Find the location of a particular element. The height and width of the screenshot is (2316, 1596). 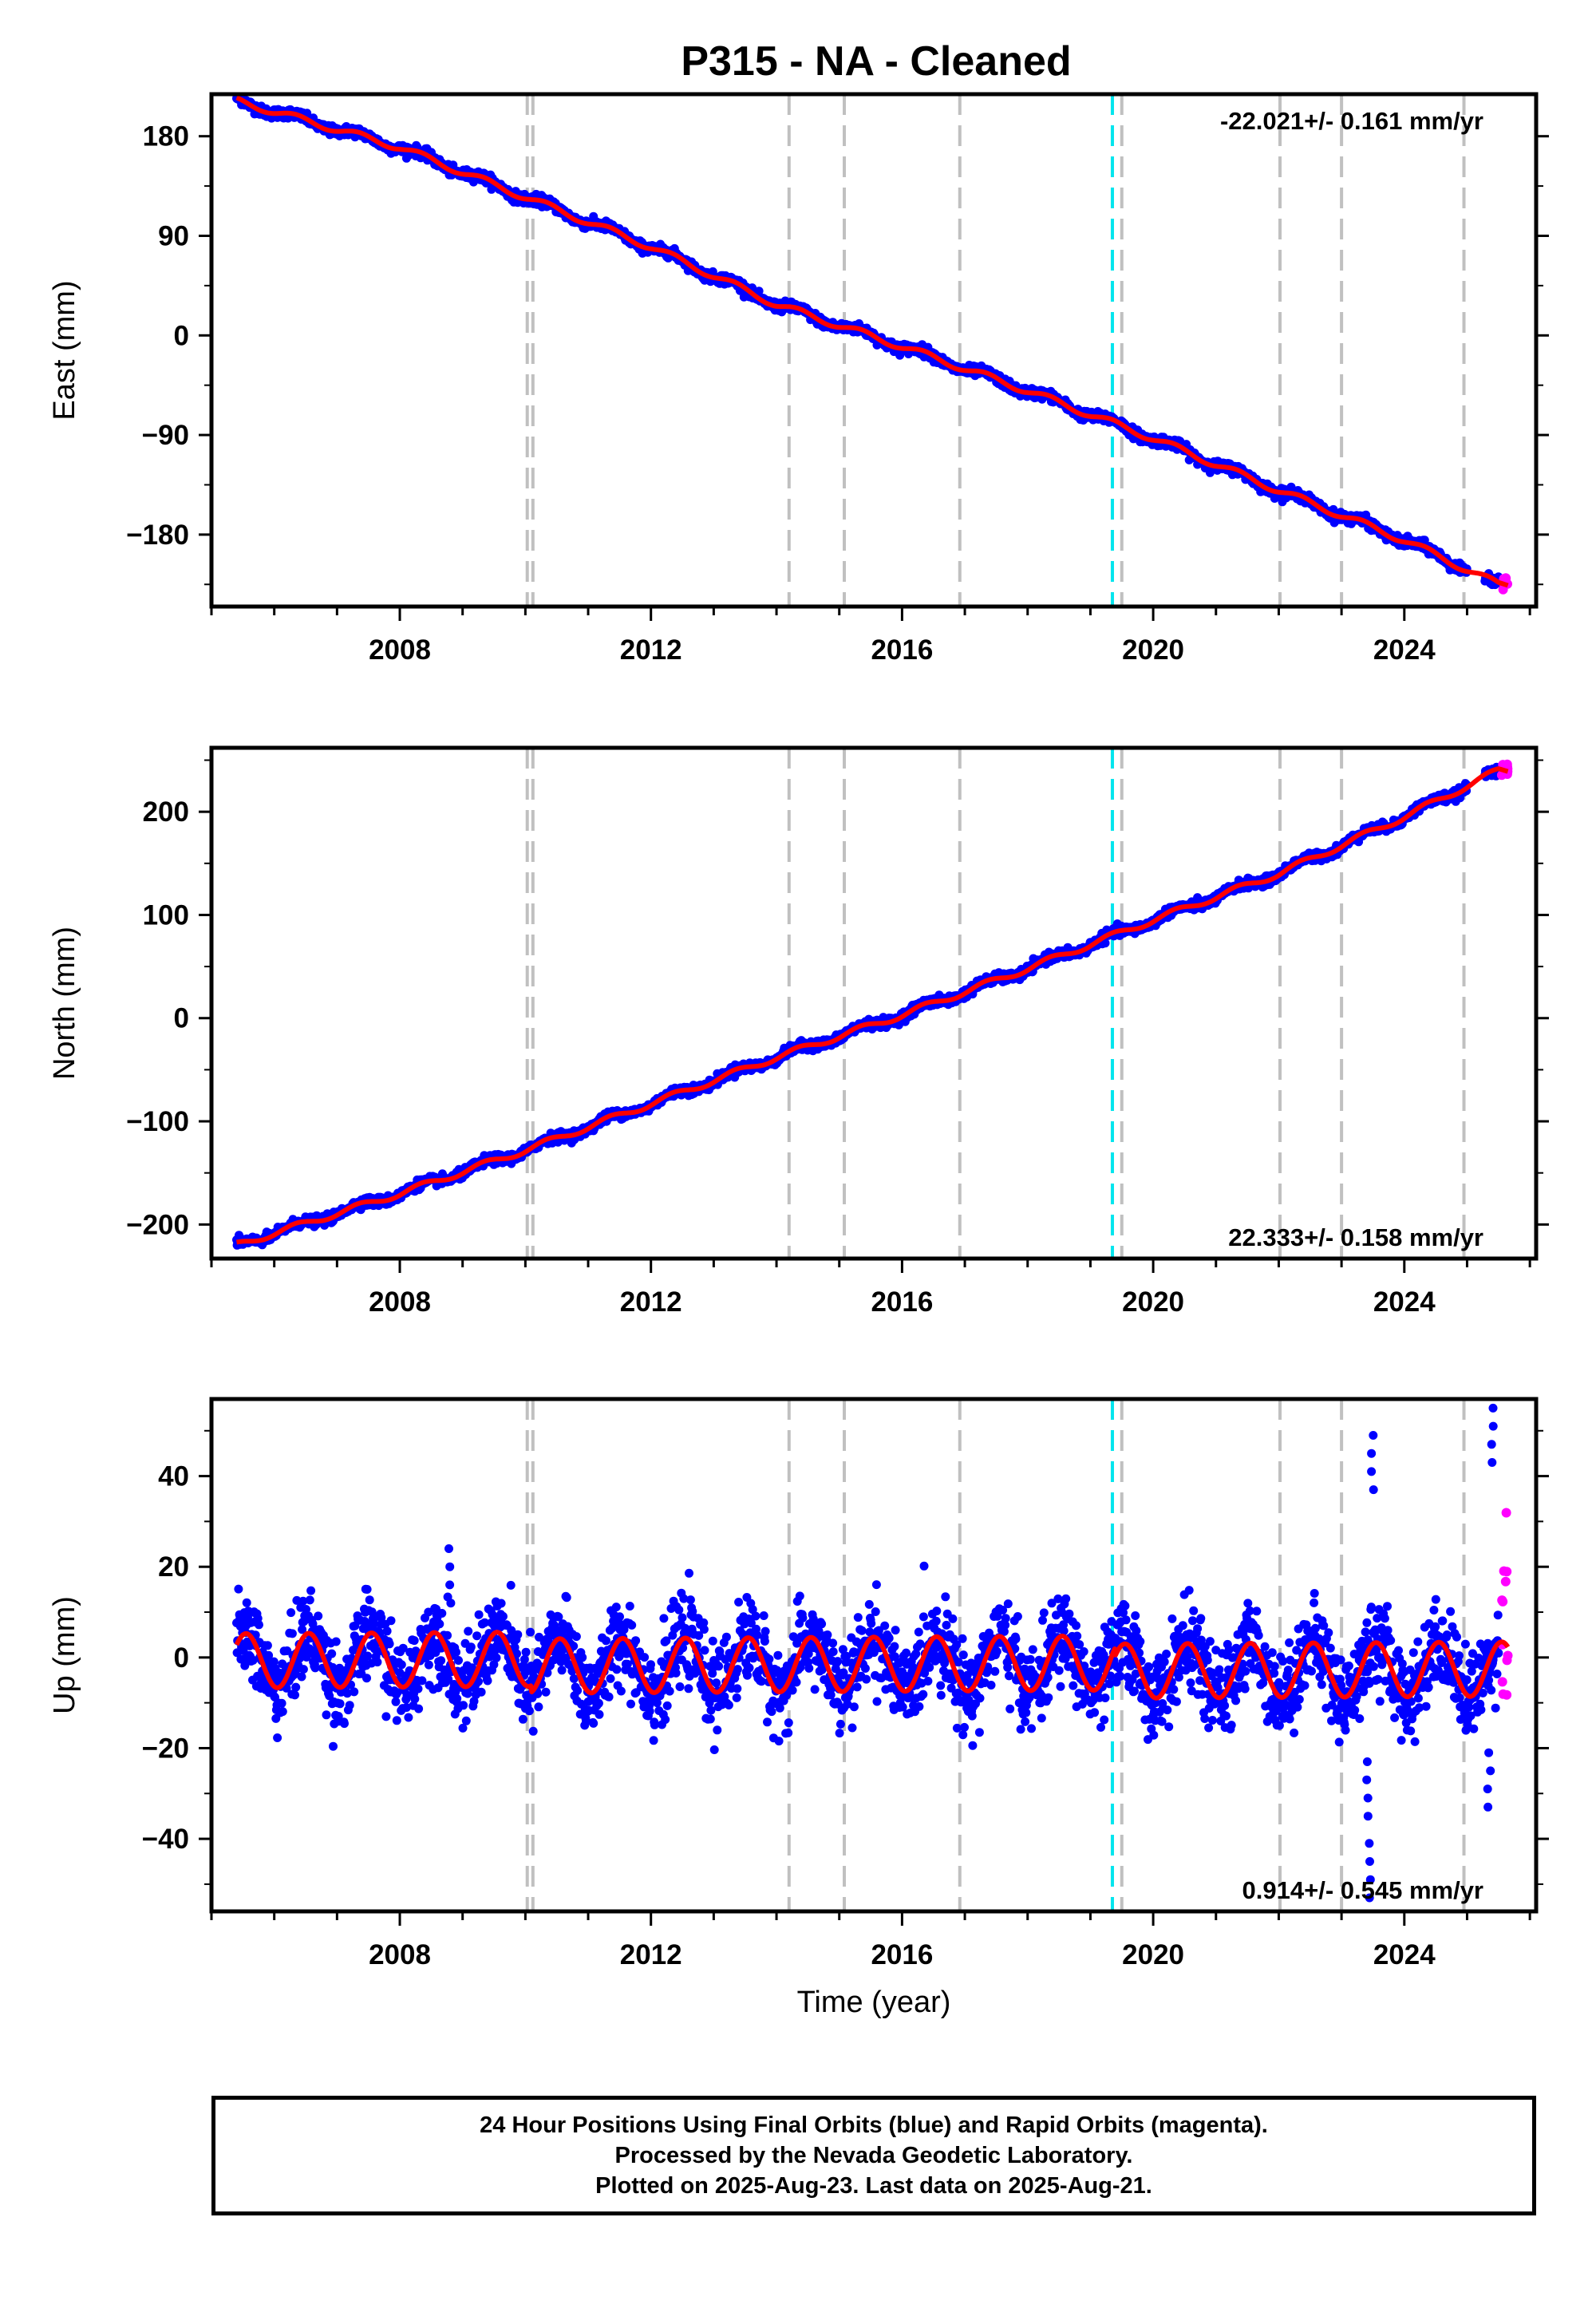

y-tick-label: 0 is located at coordinates (181, 335).